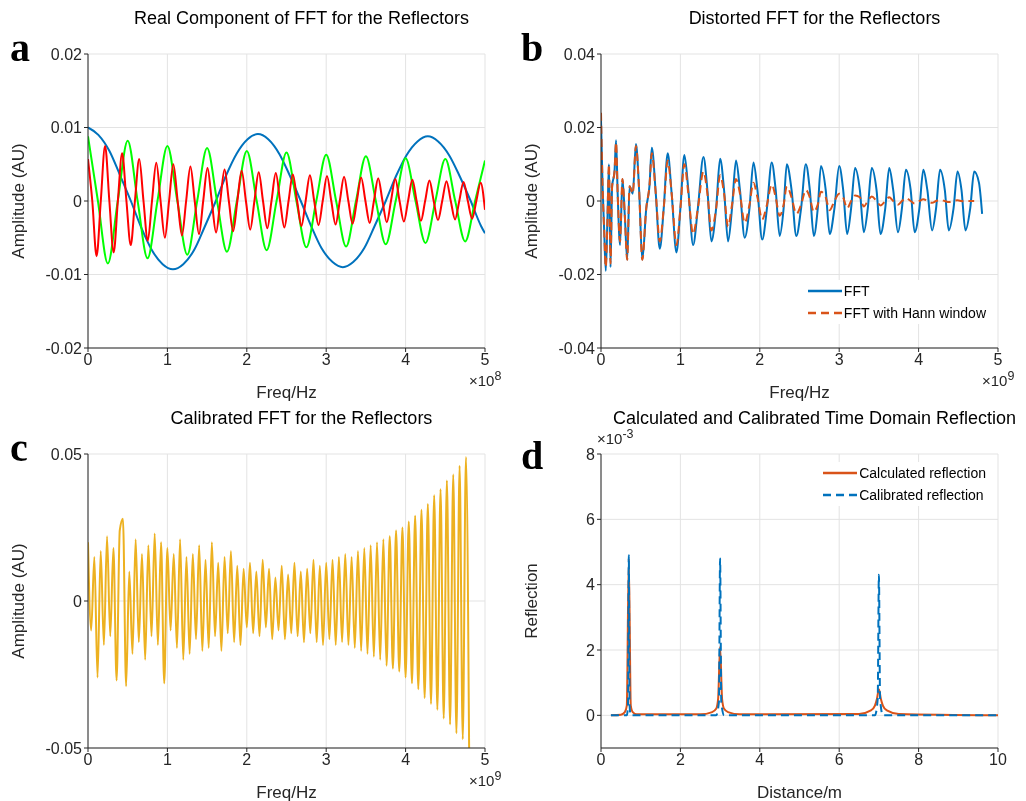  Describe the element at coordinates (577, 348) in the screenshot. I see `y-tick-label: -0.04` at that location.